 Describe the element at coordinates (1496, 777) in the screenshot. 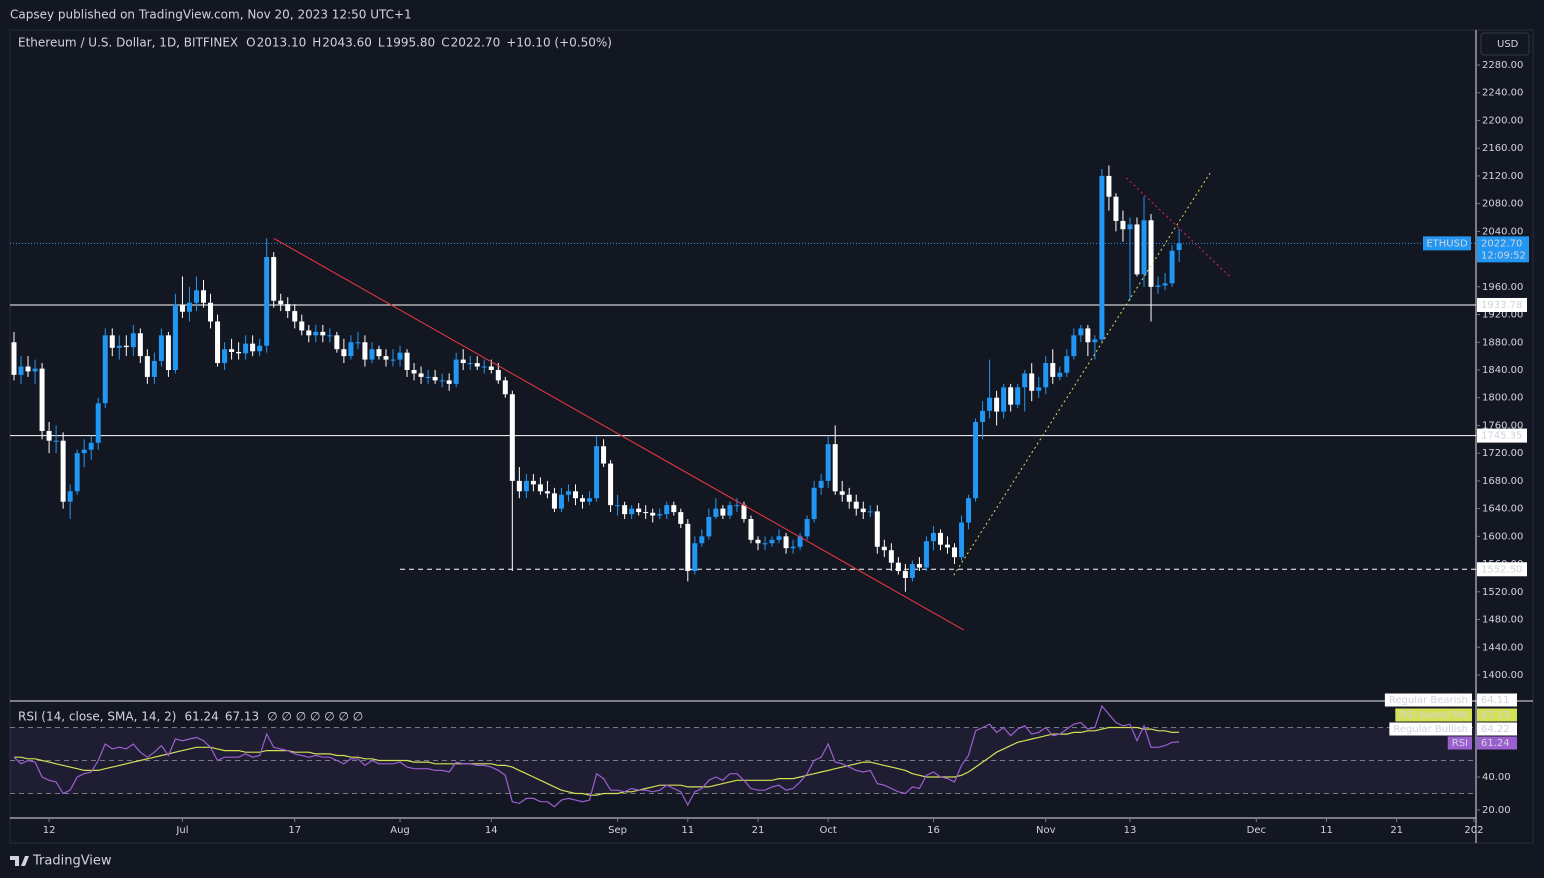

I see `y-tick-label: 40.00` at that location.